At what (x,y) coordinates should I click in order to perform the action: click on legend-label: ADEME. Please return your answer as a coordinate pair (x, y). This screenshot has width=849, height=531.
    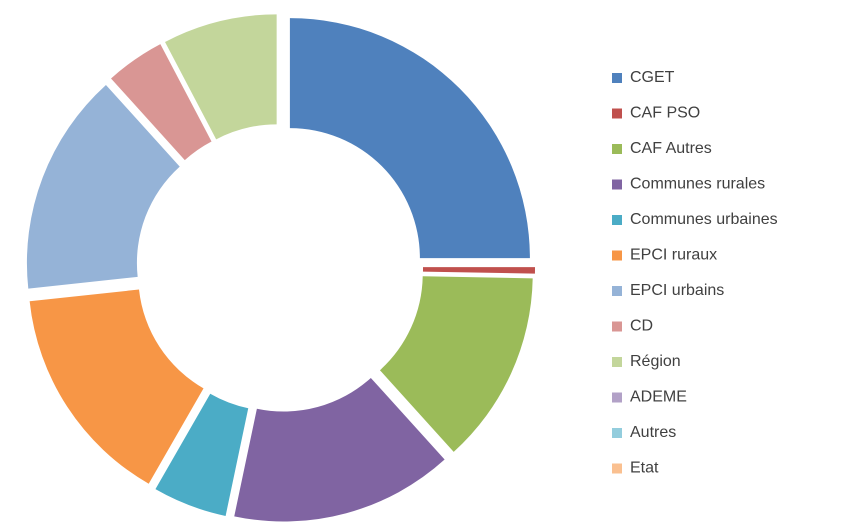
    Looking at the image, I should click on (658, 397).